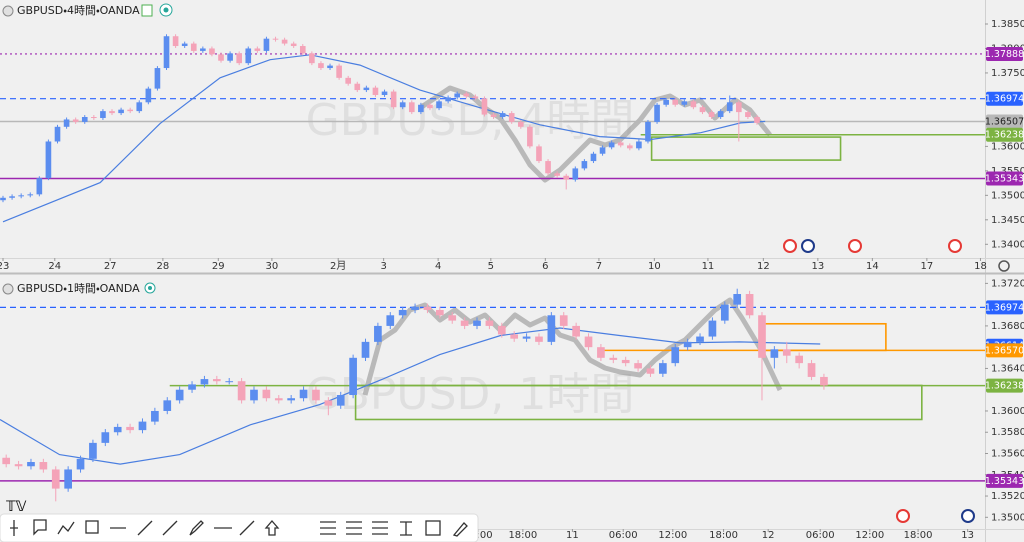  What do you see at coordinates (8, 11) in the screenshot?
I see `symbol-icon` at bounding box center [8, 11].